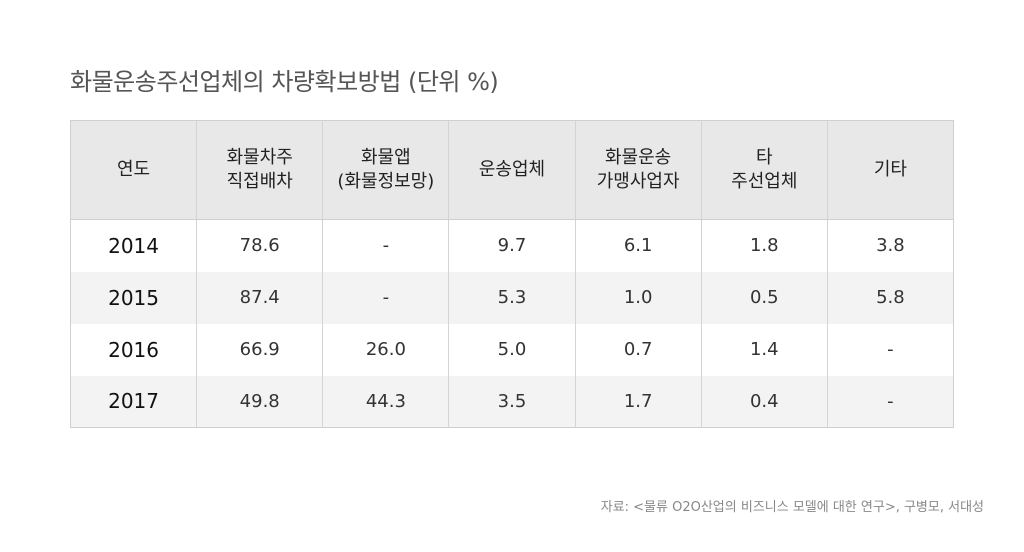  I want to click on value-cell: 0.7, so click(638, 349).